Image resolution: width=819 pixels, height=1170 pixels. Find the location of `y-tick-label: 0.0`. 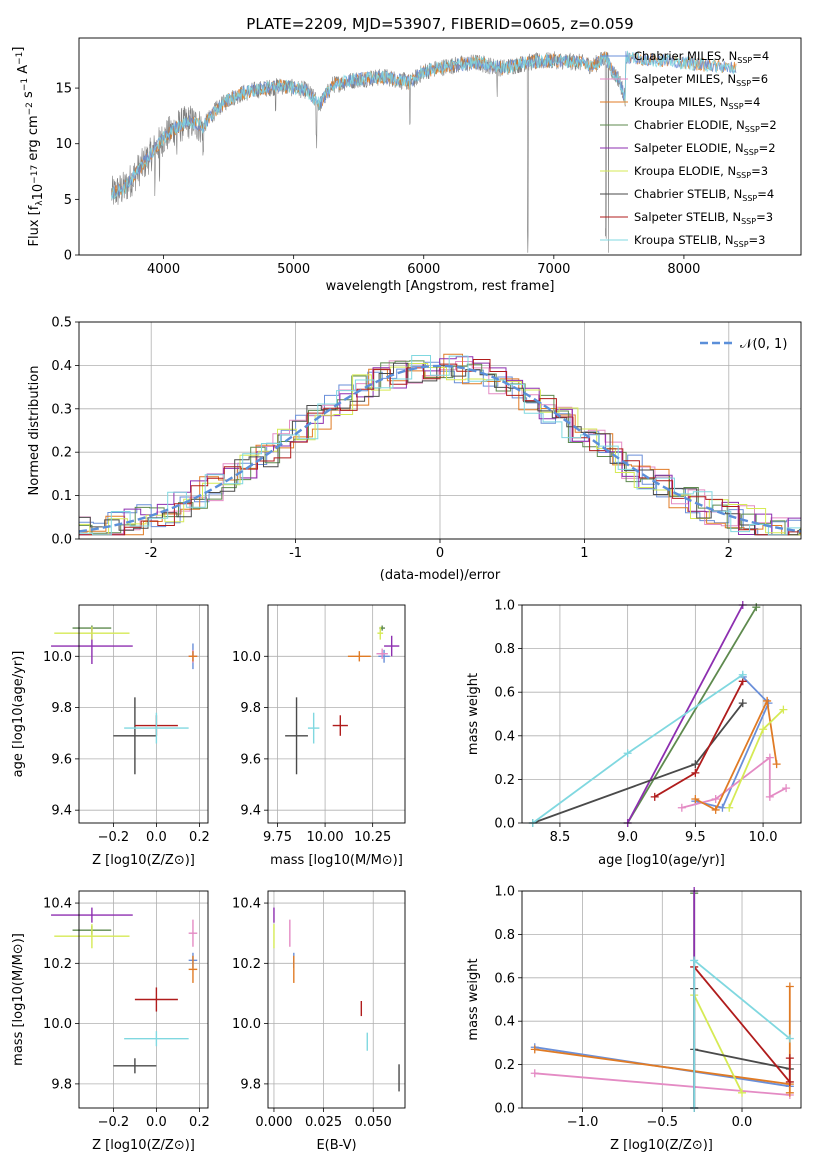

y-tick-label: 0.0 is located at coordinates (504, 824).